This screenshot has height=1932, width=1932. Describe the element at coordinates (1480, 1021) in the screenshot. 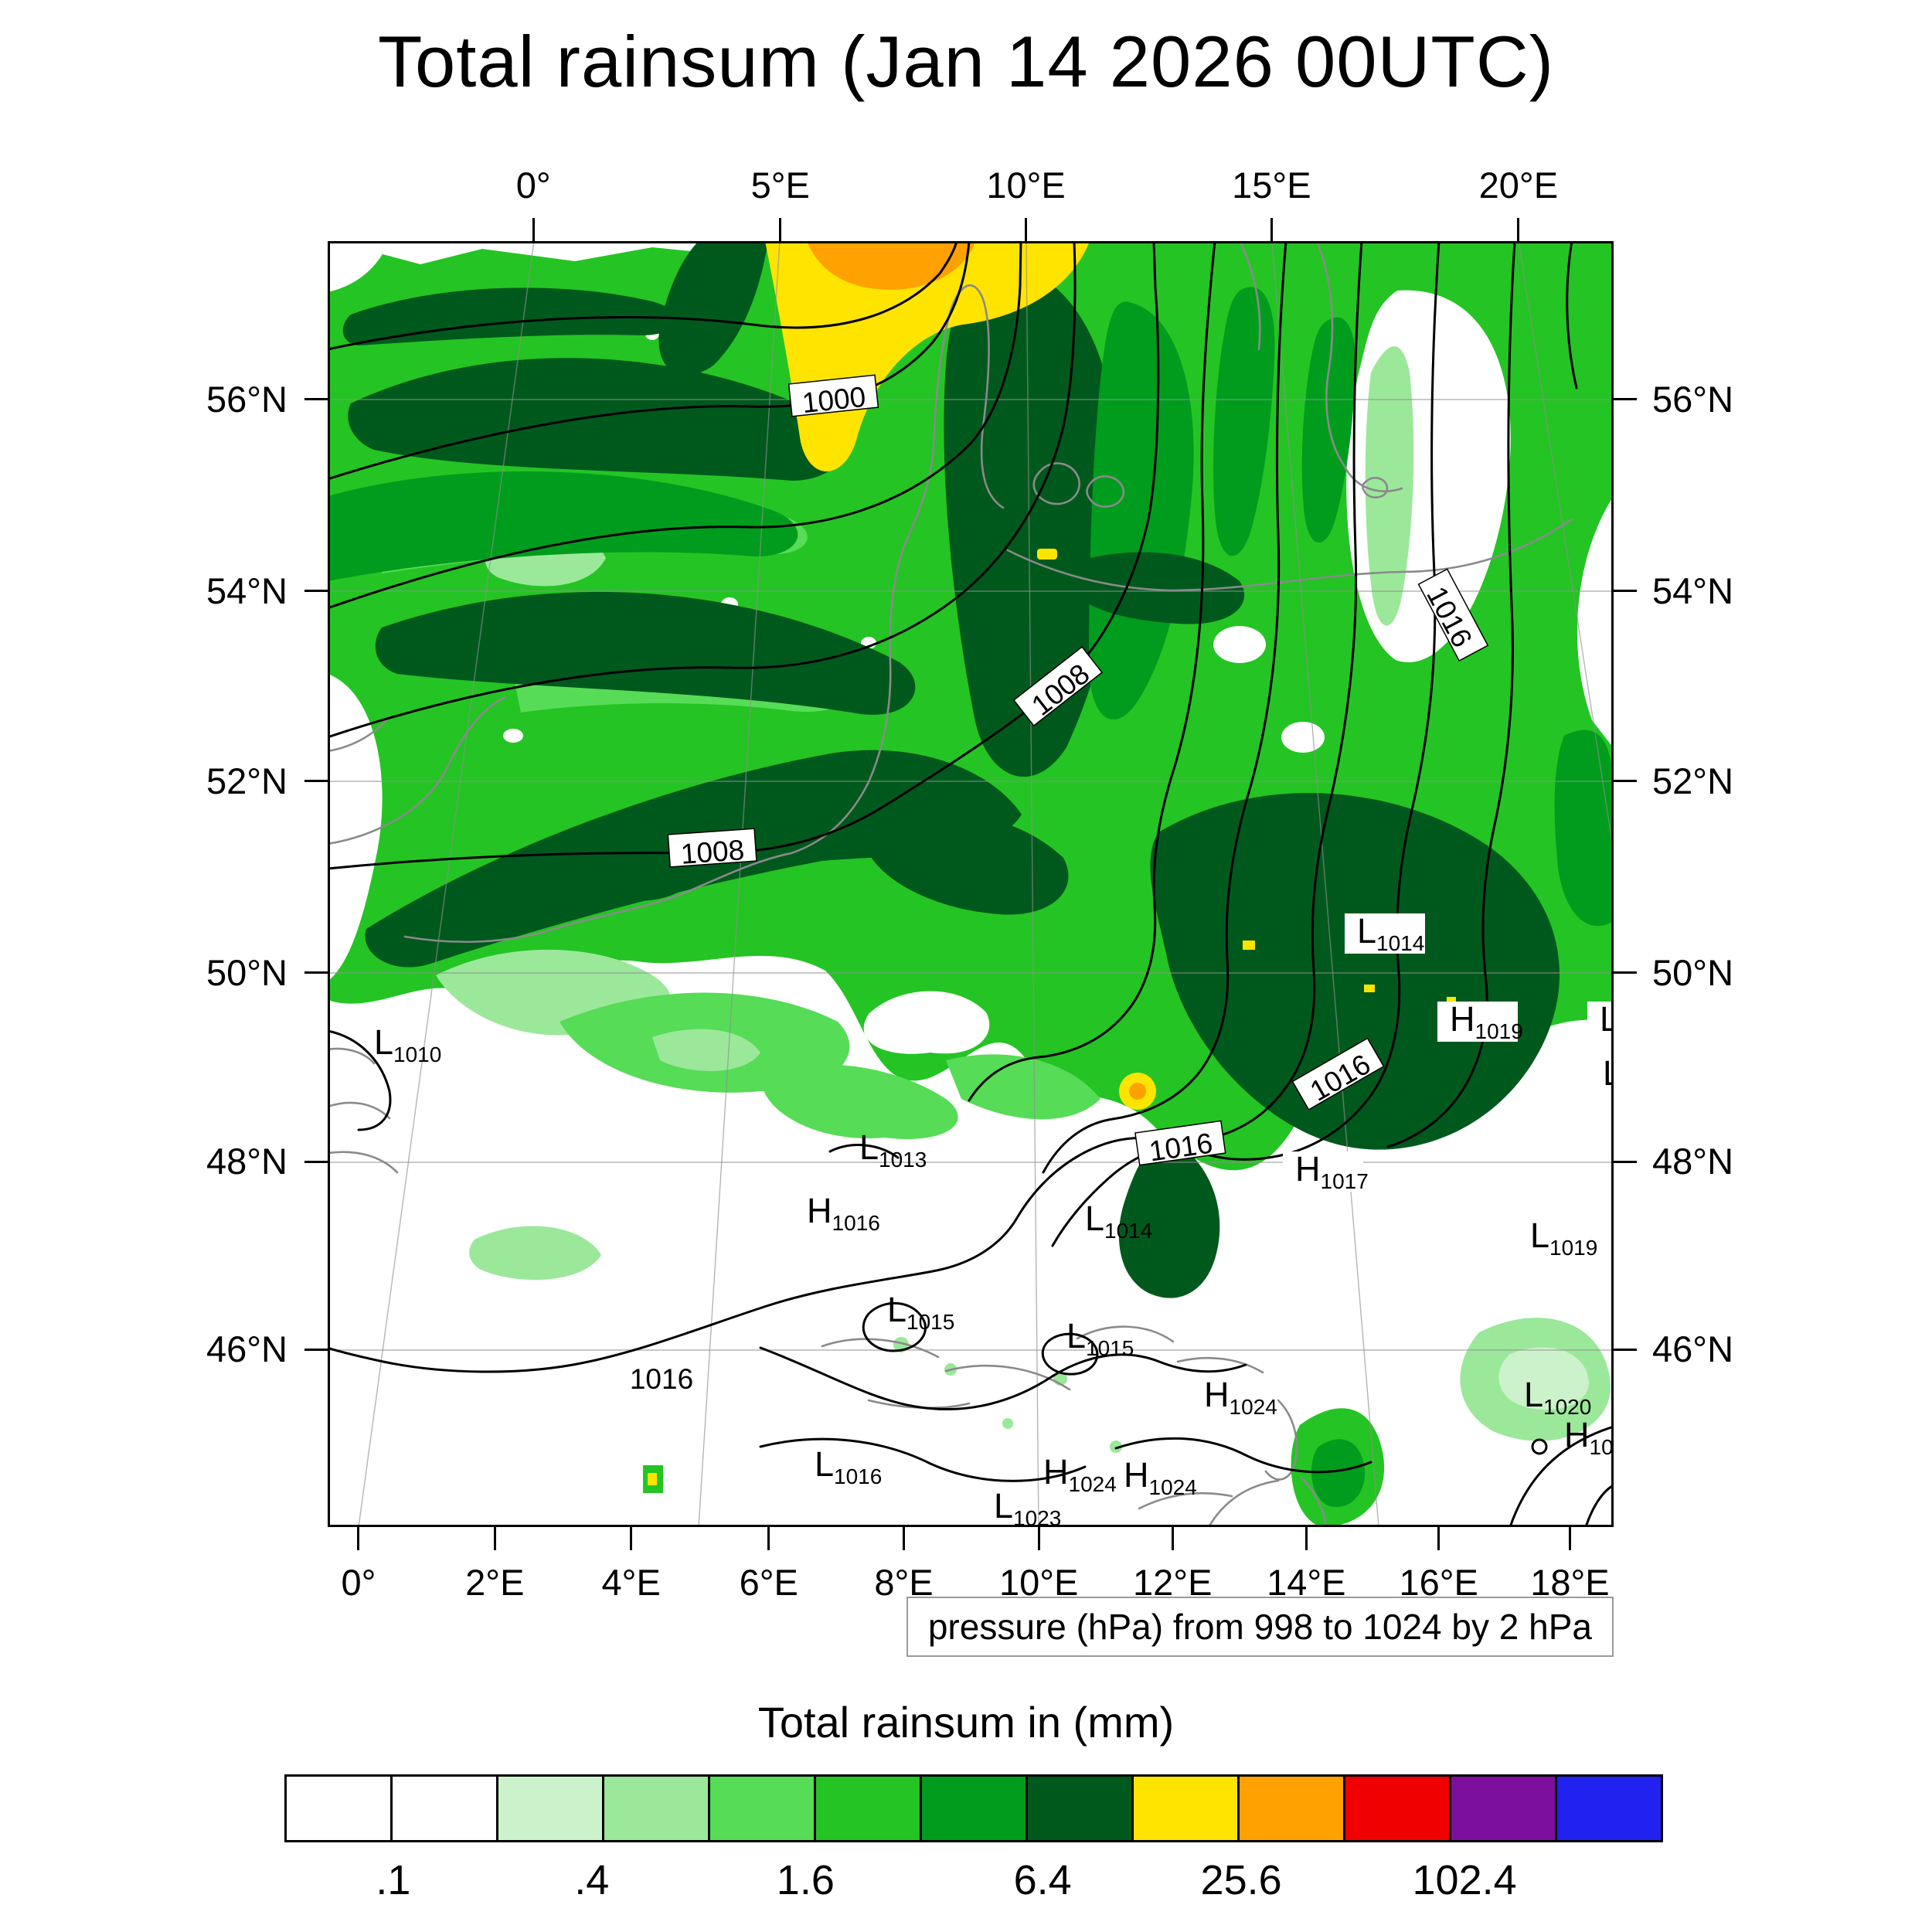

I see `pressure-center-high: H1019` at that location.